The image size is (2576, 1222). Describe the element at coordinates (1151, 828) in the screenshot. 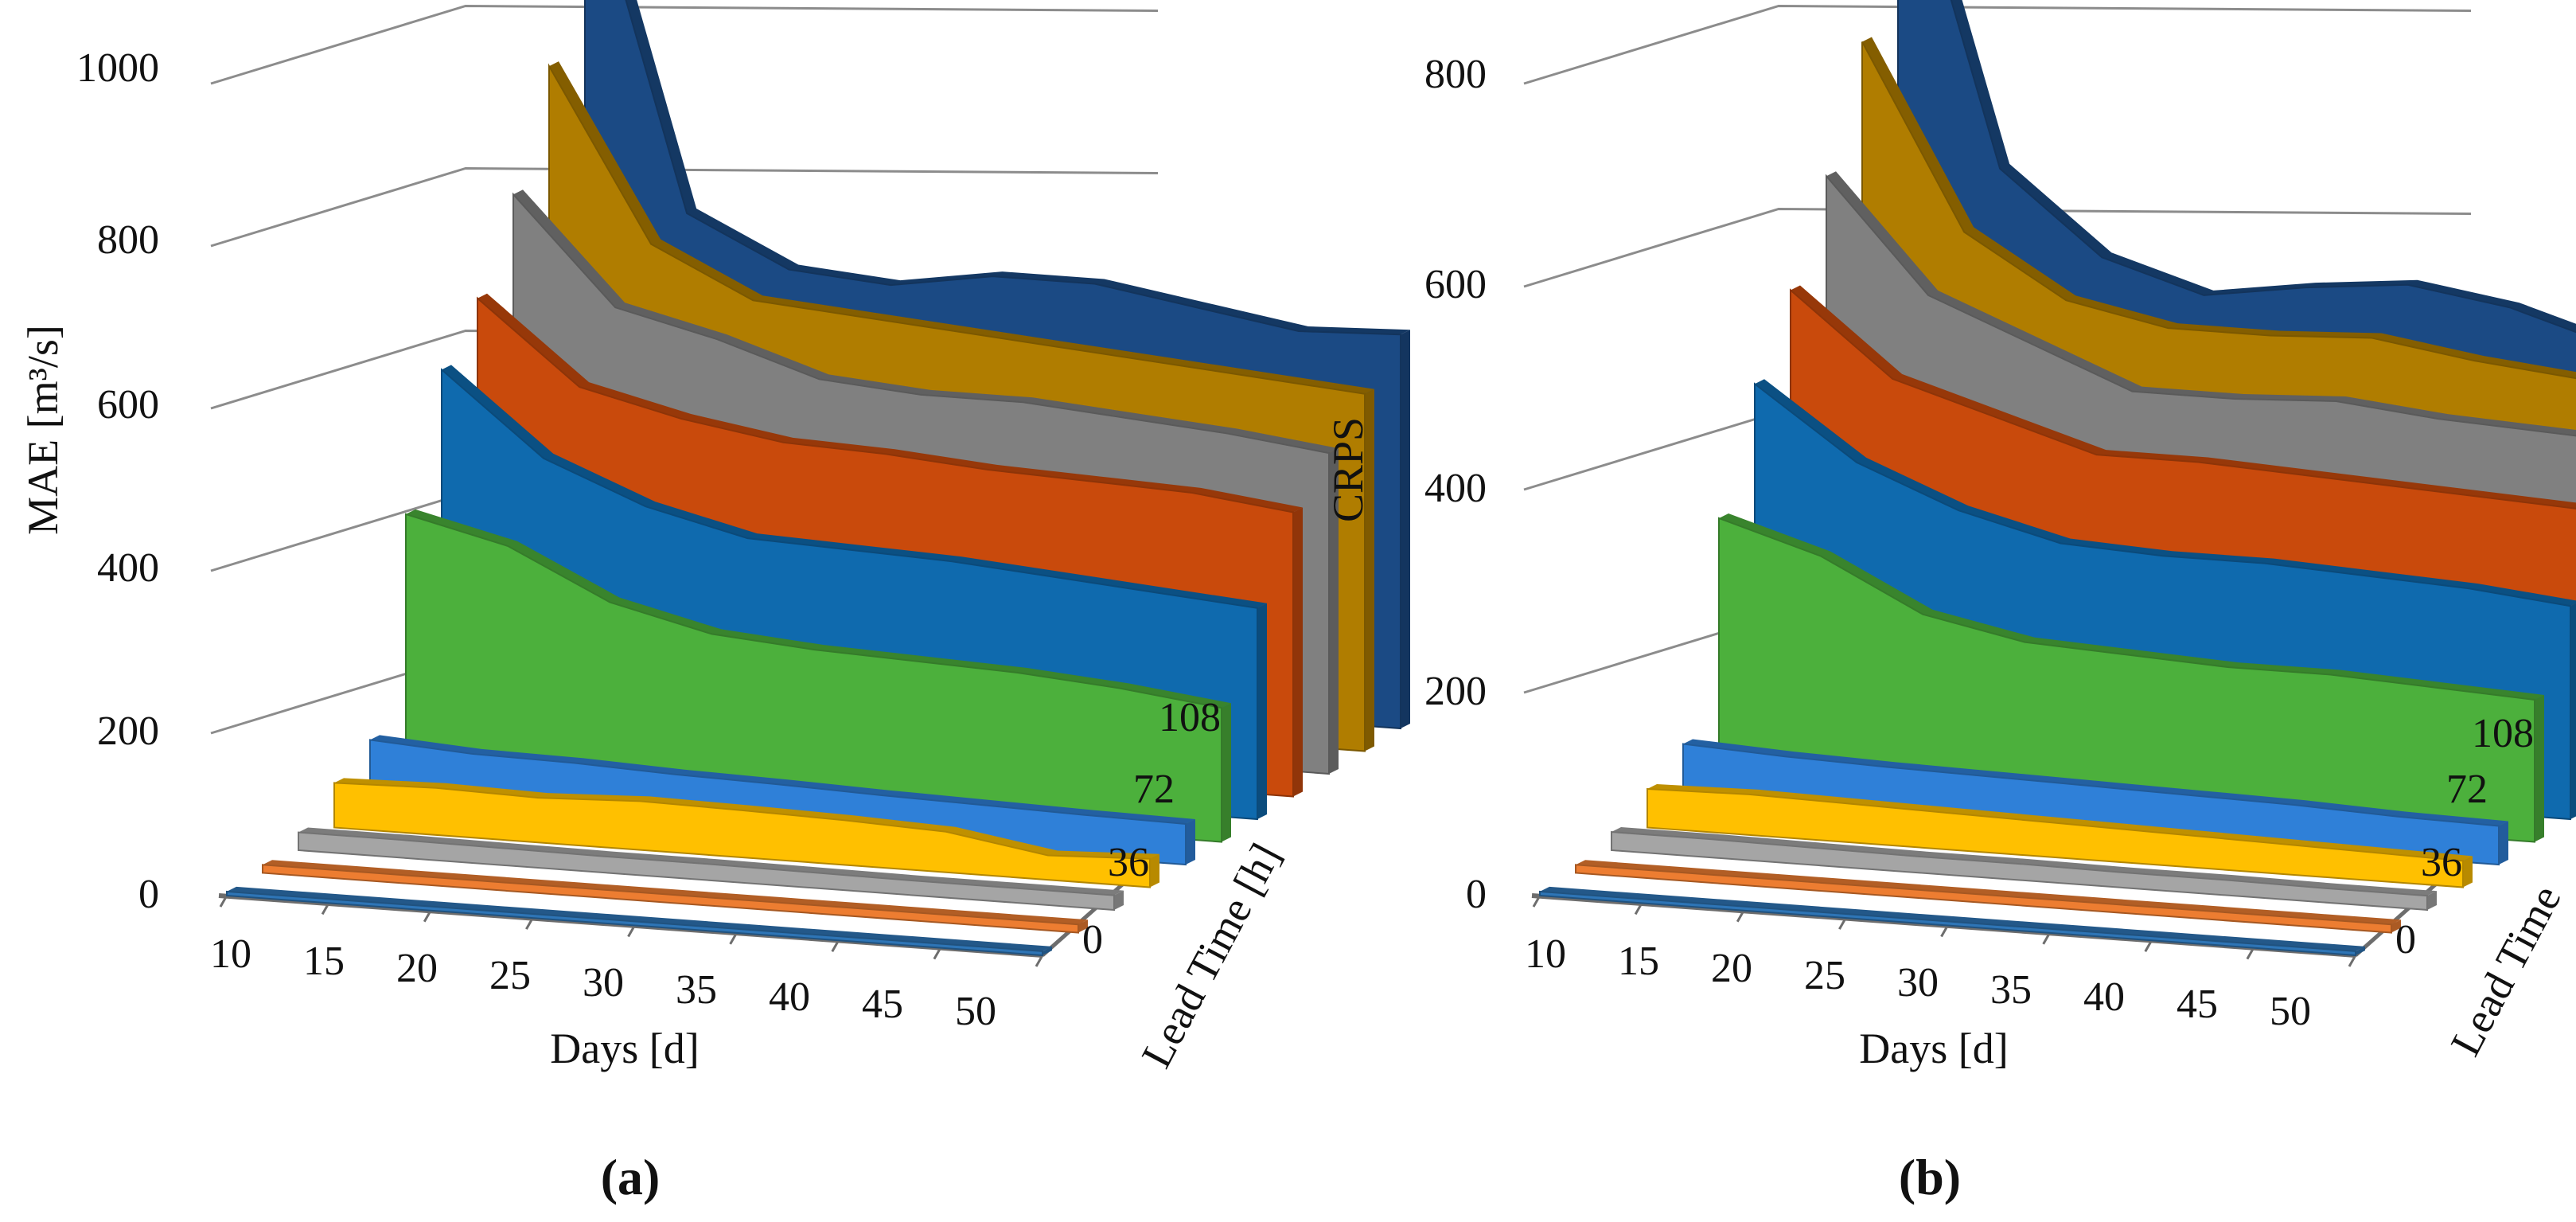

I see `panel-a-z-tick-labels: 0 36 72 108` at that location.